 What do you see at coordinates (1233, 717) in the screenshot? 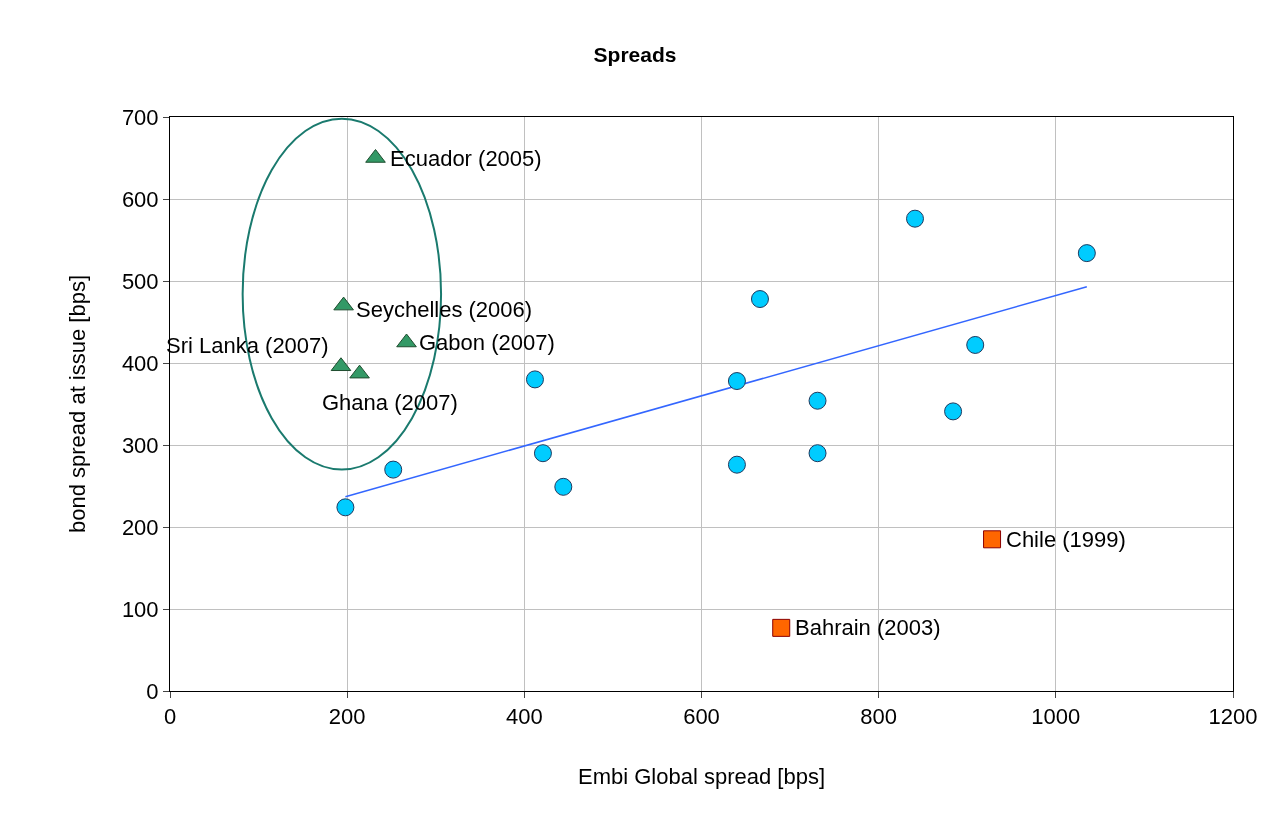
I see `x-tick-label: 1200` at bounding box center [1233, 717].